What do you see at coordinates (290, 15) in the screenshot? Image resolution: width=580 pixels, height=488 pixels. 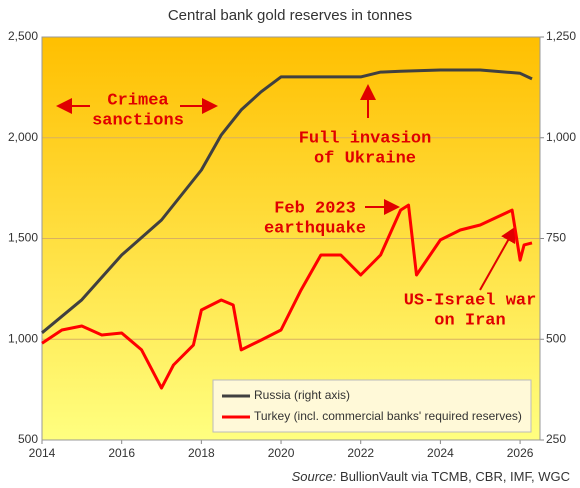 I see `chart-title: Central bank gold reserves in tonnes` at bounding box center [290, 15].